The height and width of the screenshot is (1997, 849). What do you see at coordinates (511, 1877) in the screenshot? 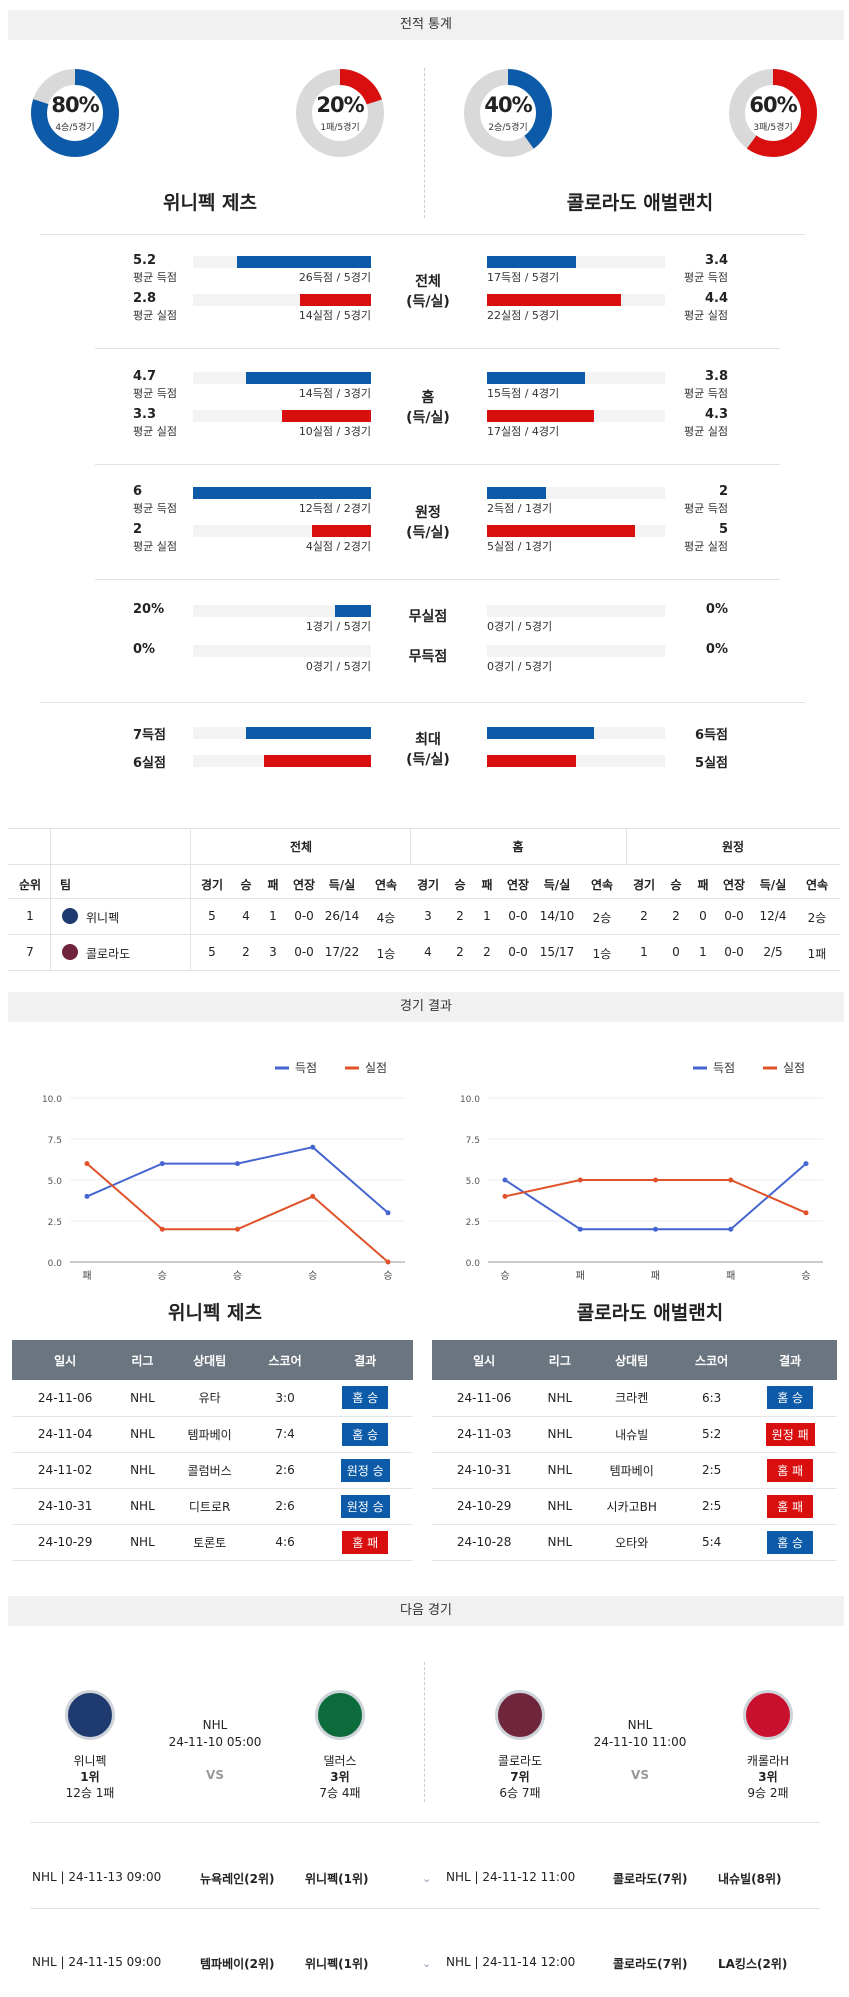
I see `upcoming-info: NHL | 24-11-12 11:00` at bounding box center [511, 1877].